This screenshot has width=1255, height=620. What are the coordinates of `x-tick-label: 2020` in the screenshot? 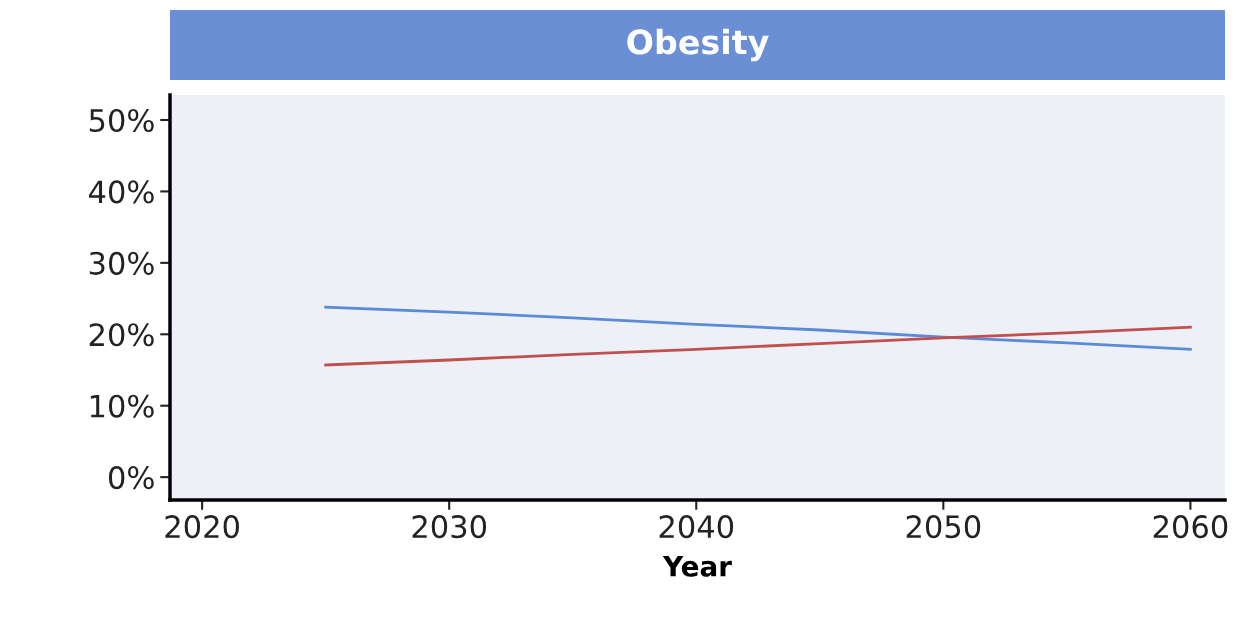 It's located at (202, 527).